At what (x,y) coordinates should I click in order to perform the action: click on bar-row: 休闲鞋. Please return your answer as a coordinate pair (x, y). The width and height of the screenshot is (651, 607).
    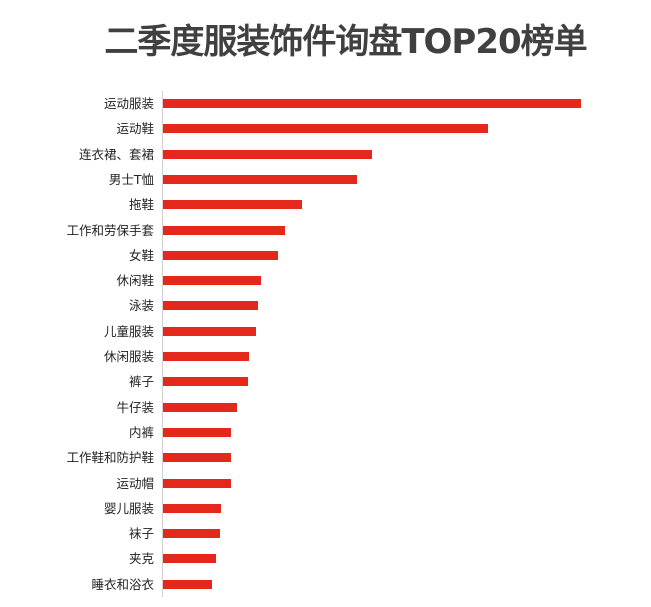
    Looking at the image, I should click on (325, 280).